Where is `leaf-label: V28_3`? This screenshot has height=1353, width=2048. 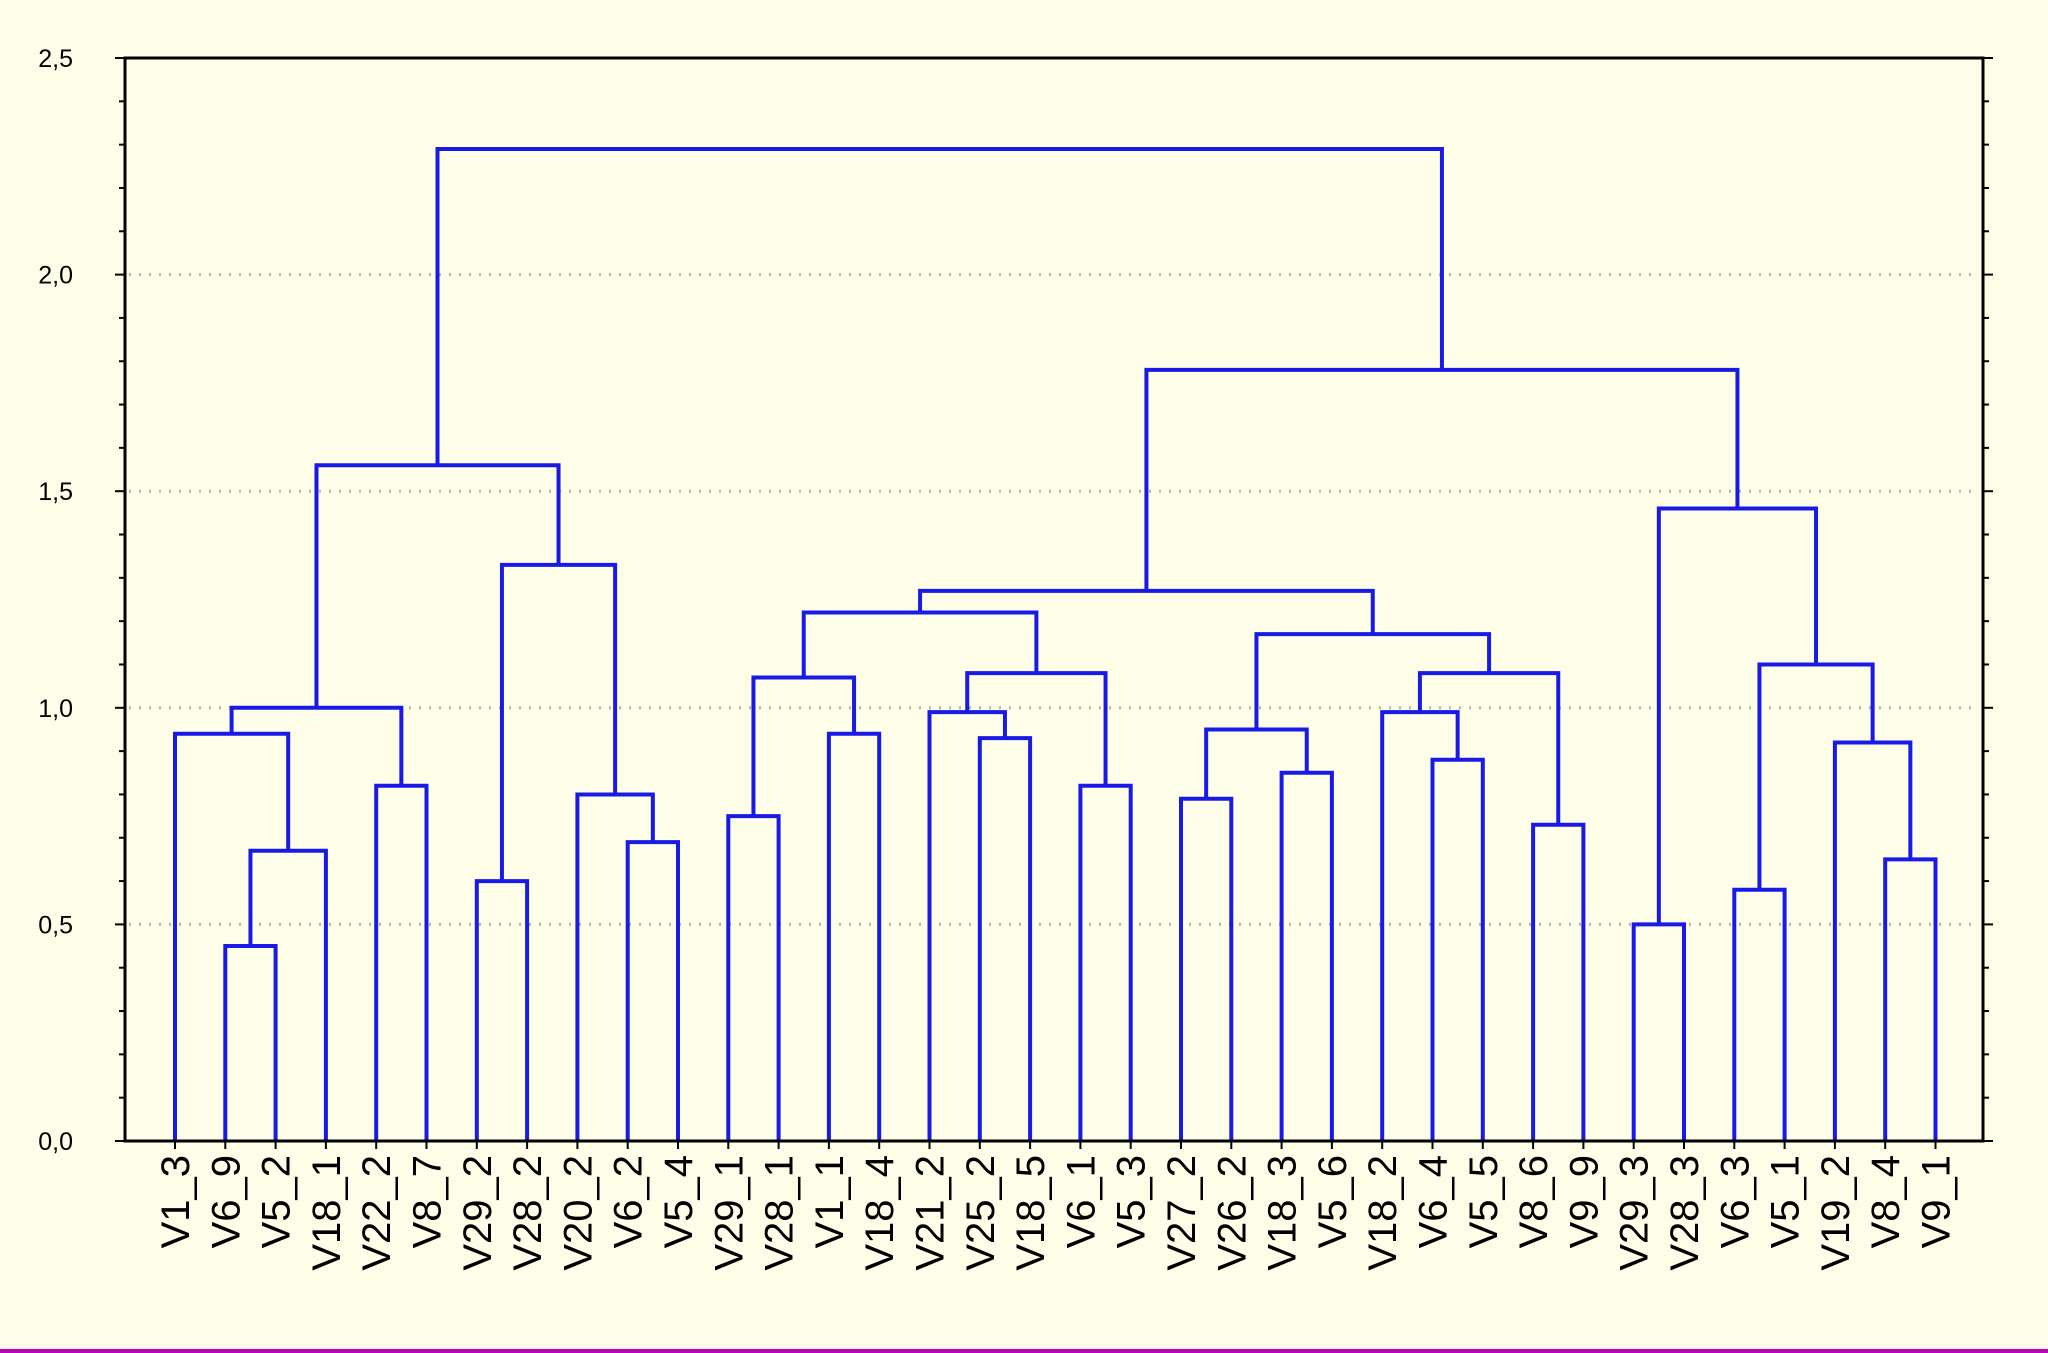 leaf-label: V28_3 is located at coordinates (1685, 1213).